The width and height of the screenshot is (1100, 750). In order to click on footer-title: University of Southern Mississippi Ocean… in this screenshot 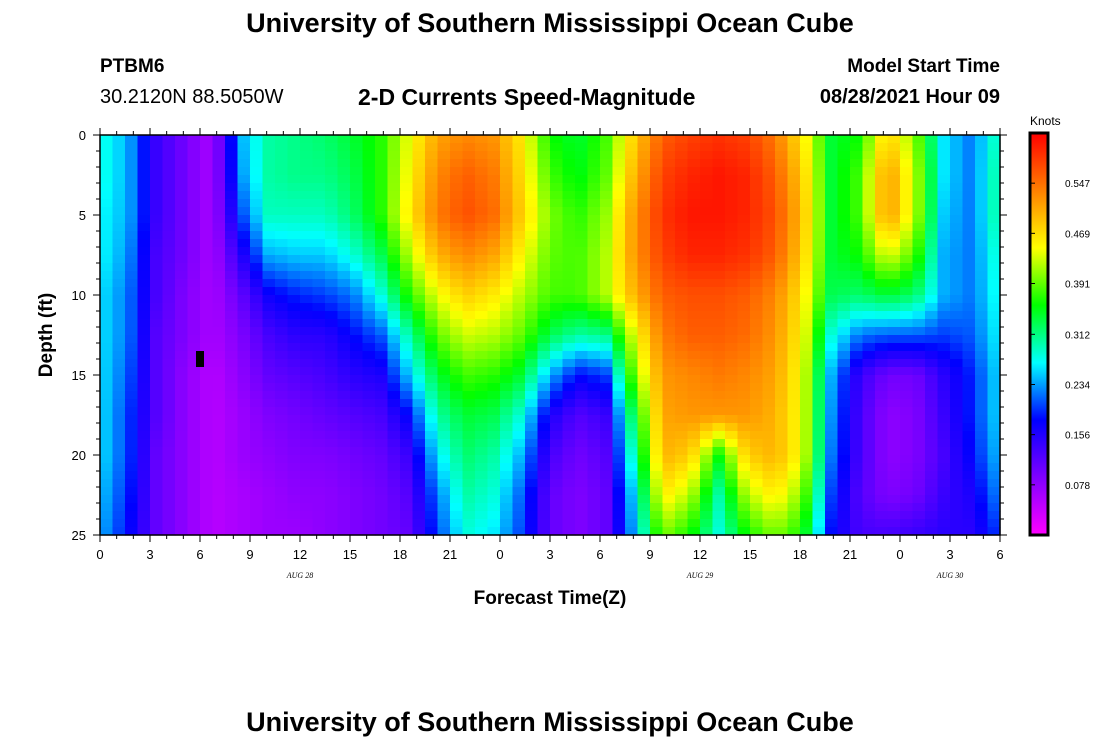, I will do `click(550, 722)`.